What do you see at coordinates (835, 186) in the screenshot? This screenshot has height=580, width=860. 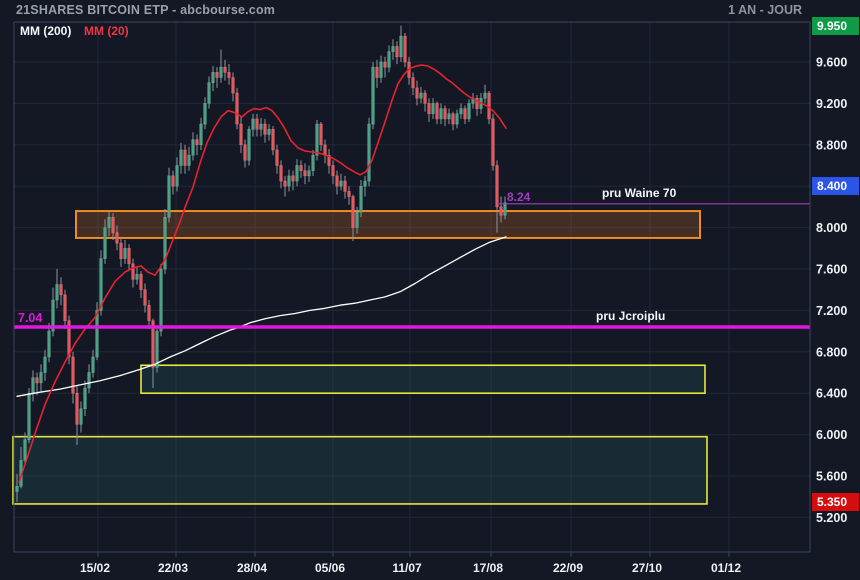 I see `axis-badge-current: 8.400` at bounding box center [835, 186].